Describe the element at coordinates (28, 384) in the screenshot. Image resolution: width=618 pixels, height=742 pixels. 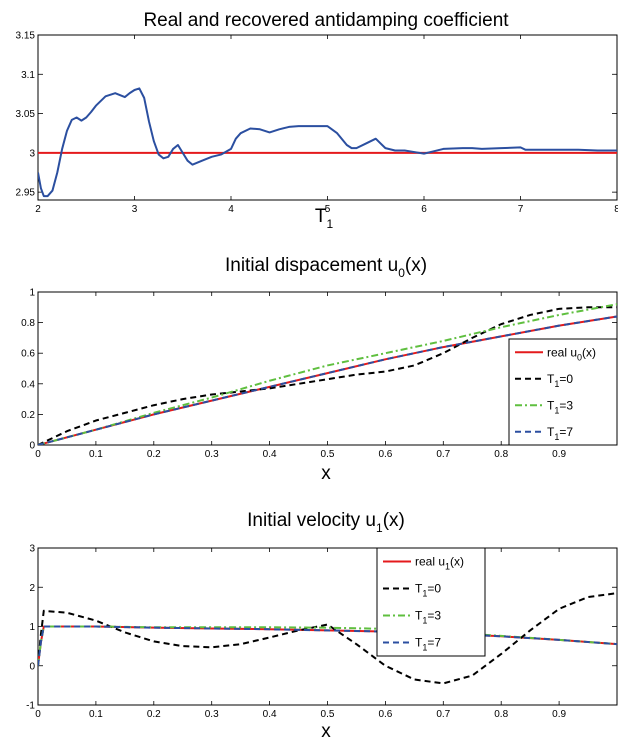
I see `y-tick-label: 0.4` at that location.